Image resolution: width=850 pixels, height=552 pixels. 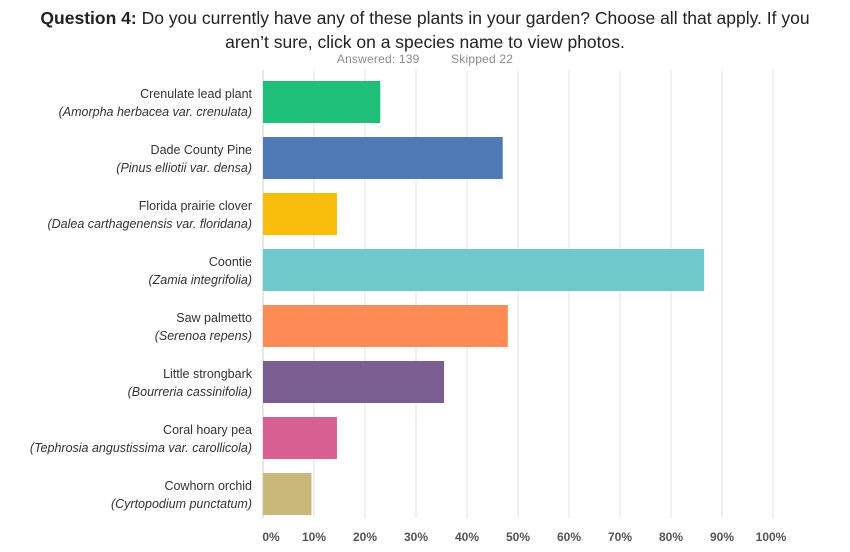 What do you see at coordinates (671, 537) in the screenshot?
I see `x-tick-label: 80%` at bounding box center [671, 537].